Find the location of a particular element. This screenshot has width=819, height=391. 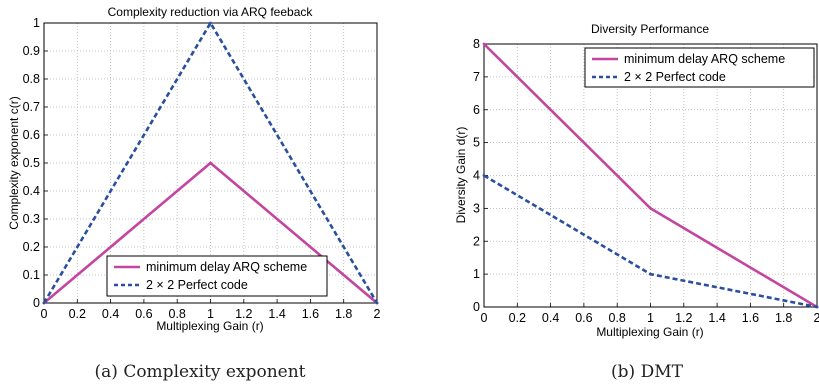

chart-title: Complexity reduction via ARQ feeback is located at coordinates (211, 12).